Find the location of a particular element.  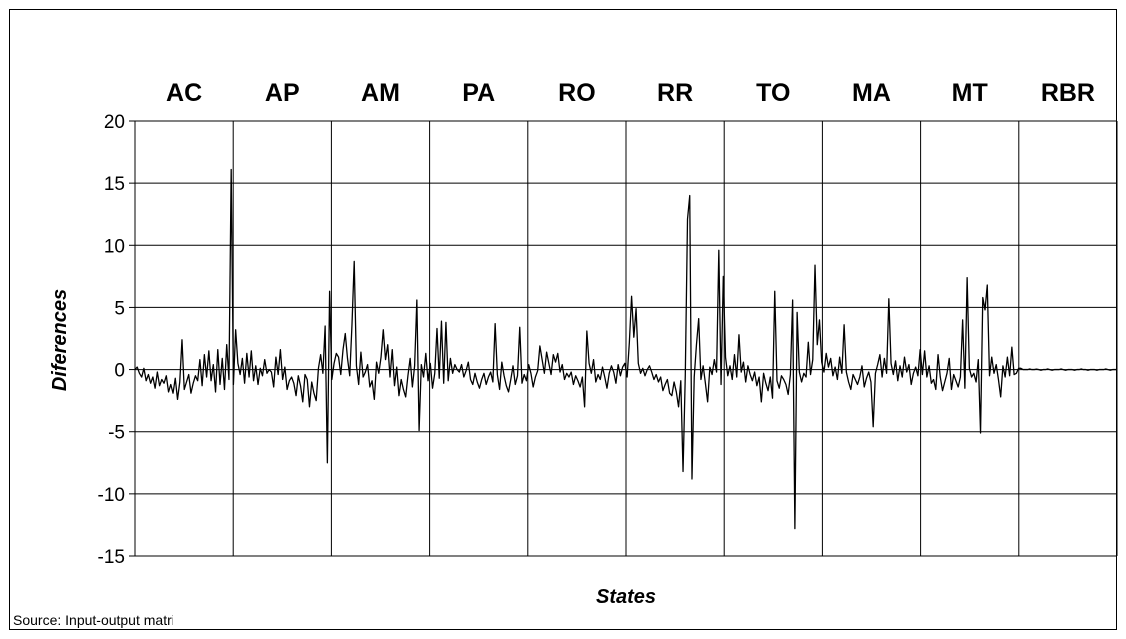

x-axis-title: States is located at coordinates (626, 597).